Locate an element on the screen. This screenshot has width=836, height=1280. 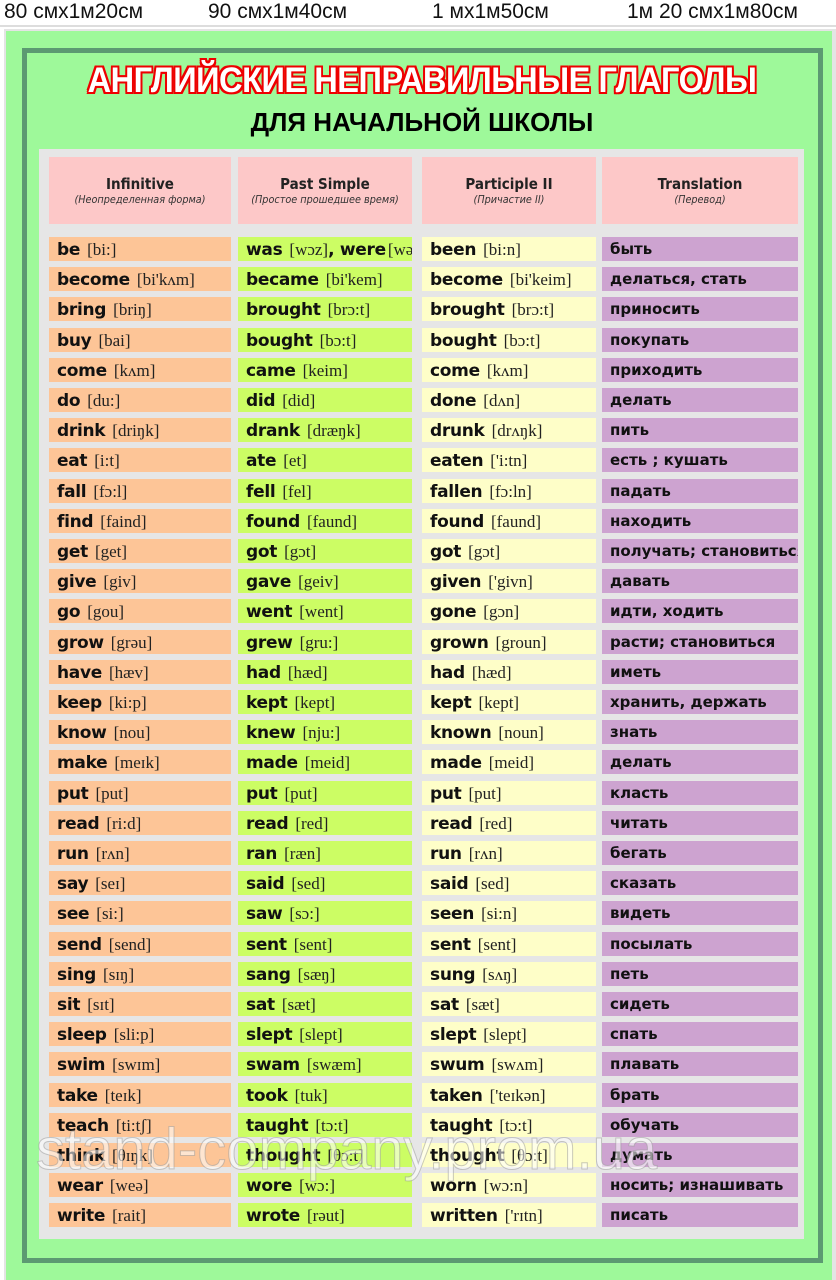
translation-cell: находить is located at coordinates (700, 520).